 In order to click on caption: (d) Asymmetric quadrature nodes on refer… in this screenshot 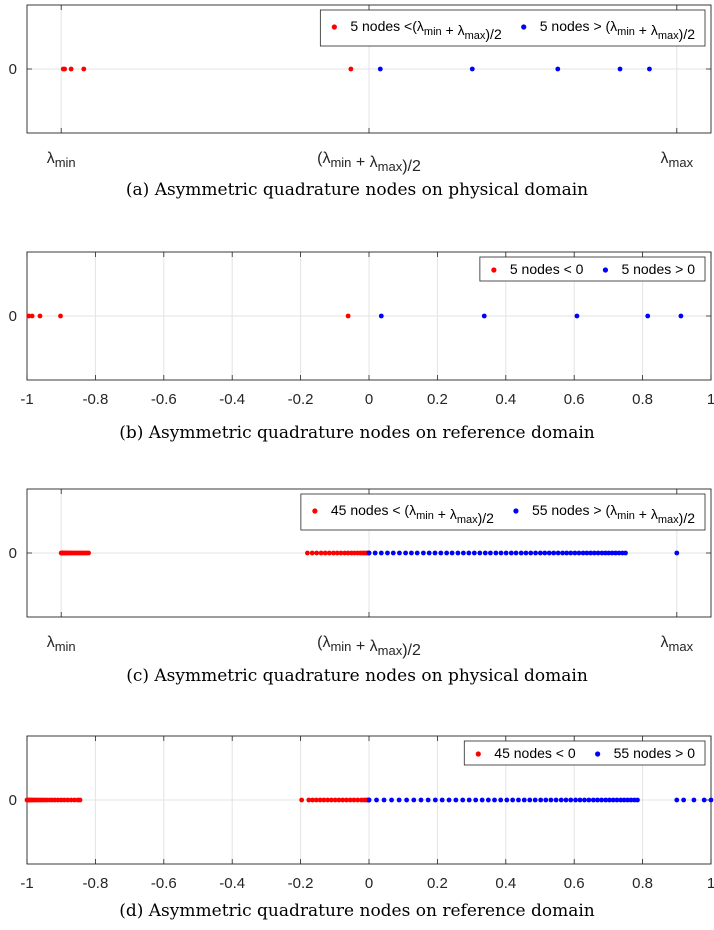, I will do `click(357, 911)`.